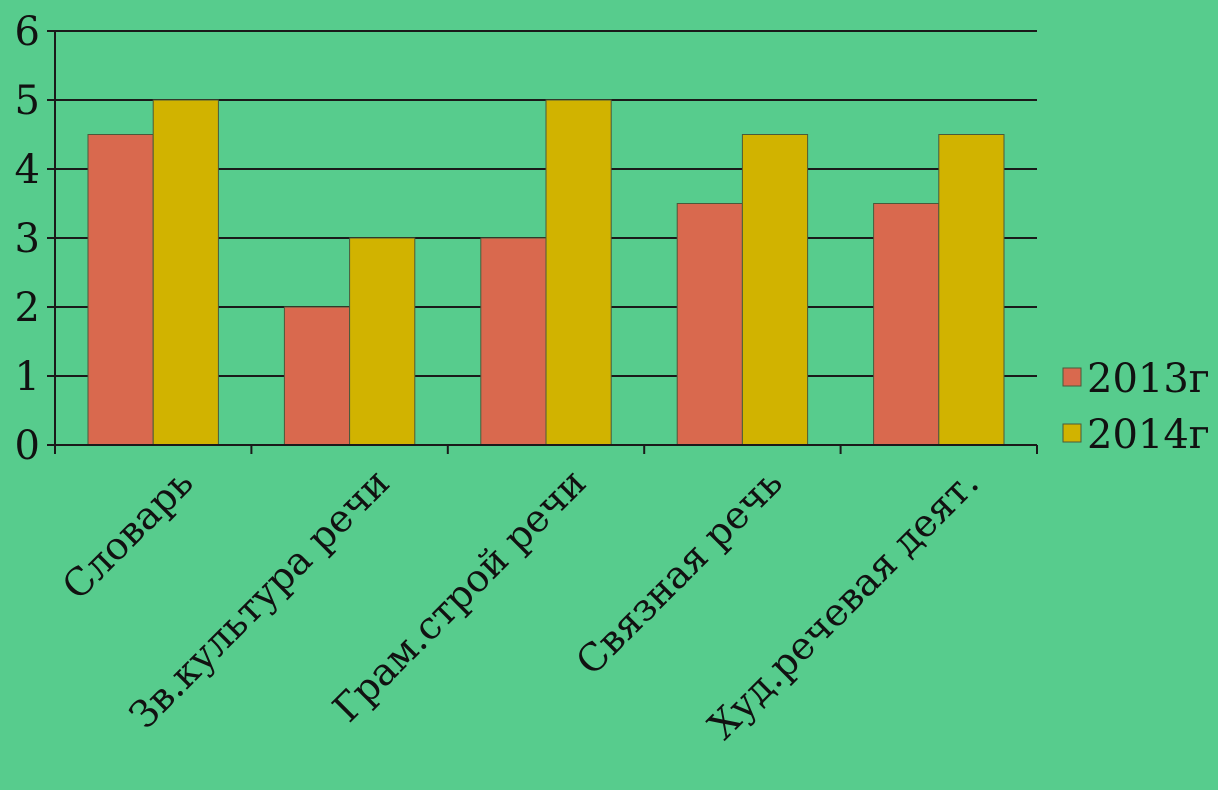  What do you see at coordinates (906, 324) in the screenshot?
I see `bar-2013г-4` at bounding box center [906, 324].